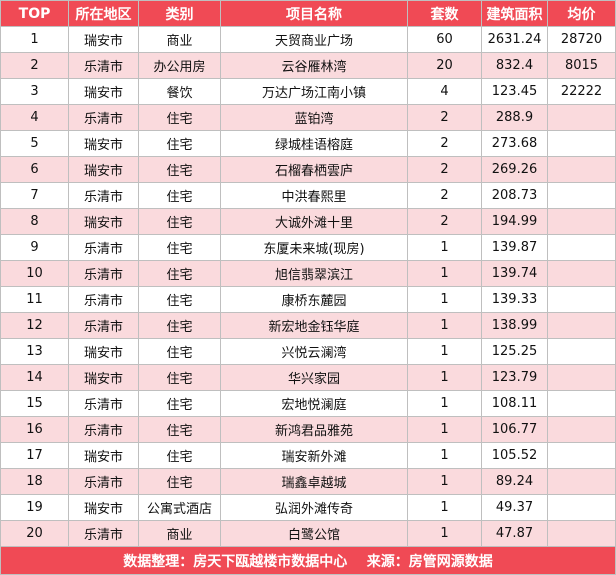 This screenshot has height=575, width=616. What do you see at coordinates (514, 39) in the screenshot?
I see `floor-area-cell: 2631.24` at bounding box center [514, 39].